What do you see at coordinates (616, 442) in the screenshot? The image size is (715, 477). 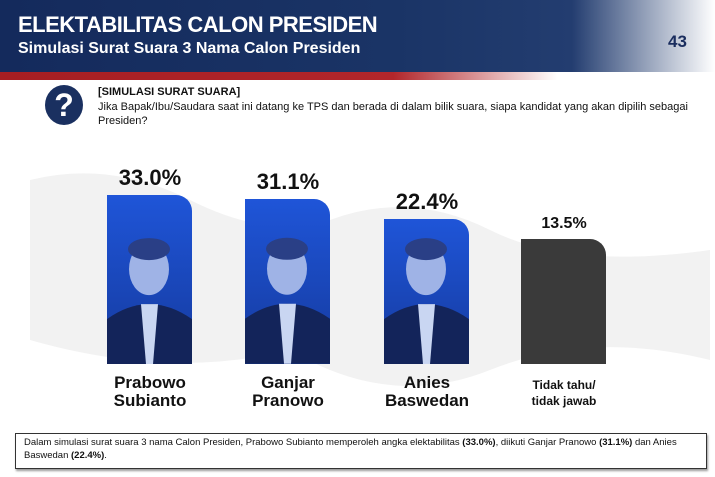 I see `summary-value: (31.1%)` at bounding box center [616, 442].